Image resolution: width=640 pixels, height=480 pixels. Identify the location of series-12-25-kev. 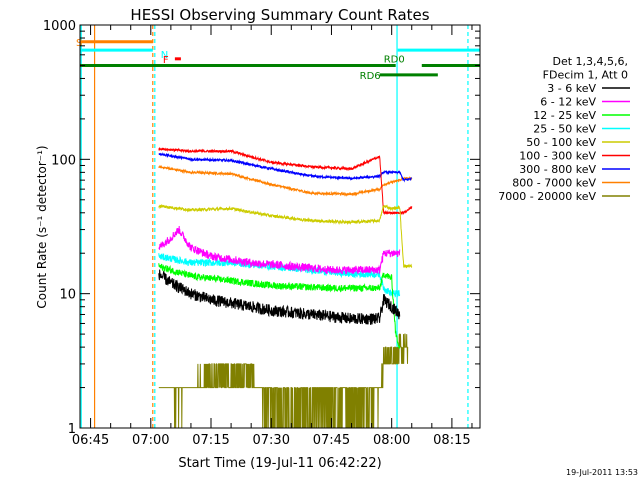
(279, 306).